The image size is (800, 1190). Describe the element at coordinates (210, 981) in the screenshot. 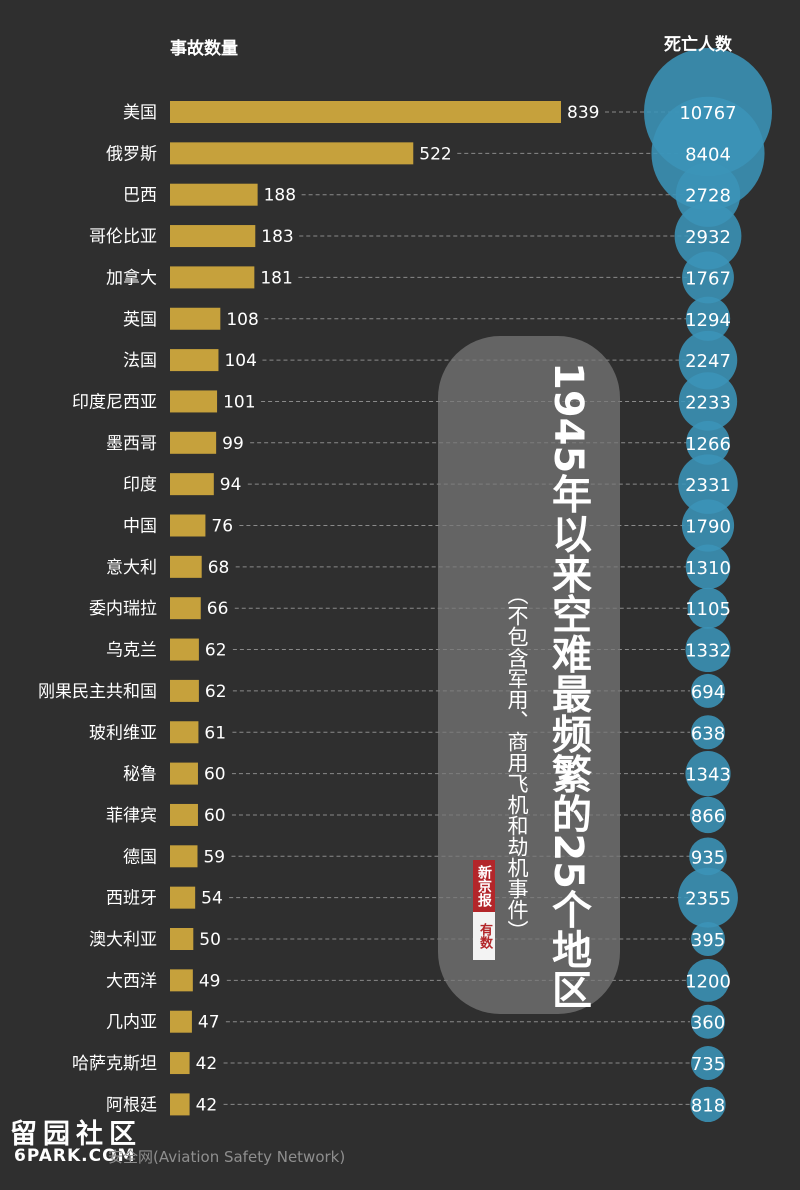

I see `bar-value-label: 49` at that location.